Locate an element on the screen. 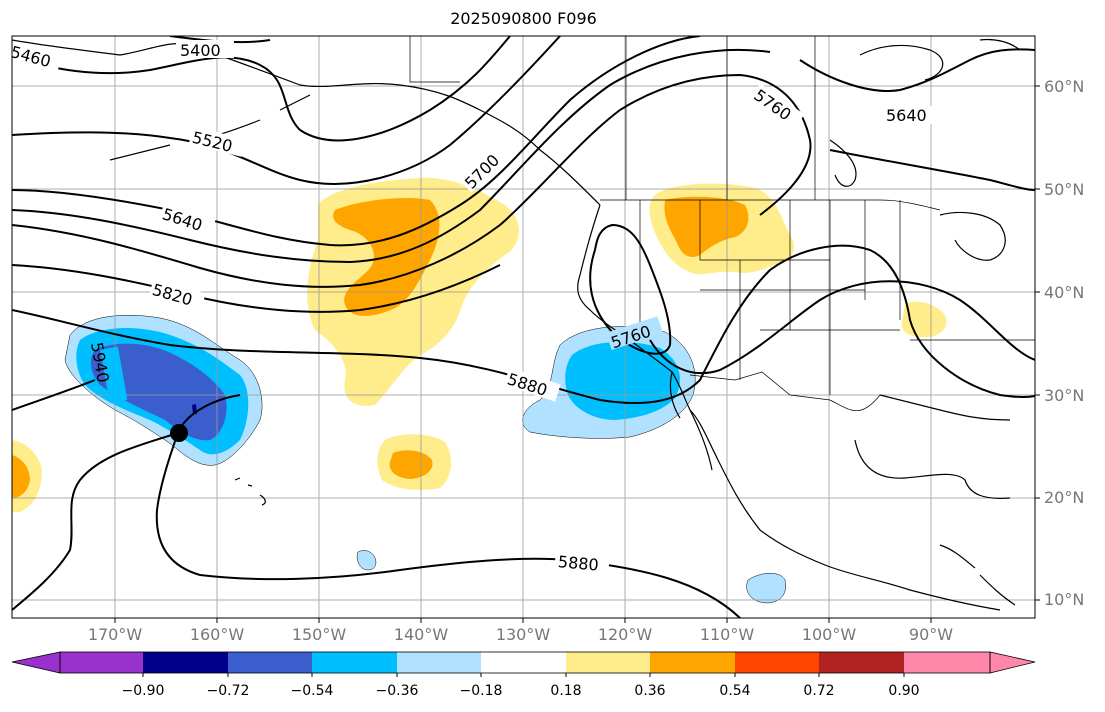  anomaly-darkblue-hawaii-low is located at coordinates (158, 392).